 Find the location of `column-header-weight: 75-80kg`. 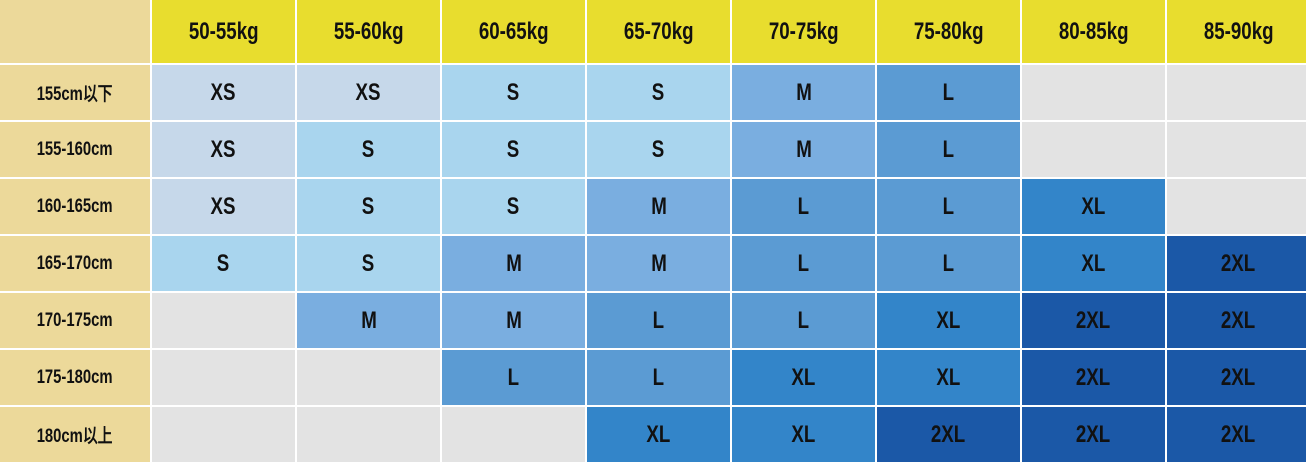

column-header-weight: 75-80kg is located at coordinates (948, 31).